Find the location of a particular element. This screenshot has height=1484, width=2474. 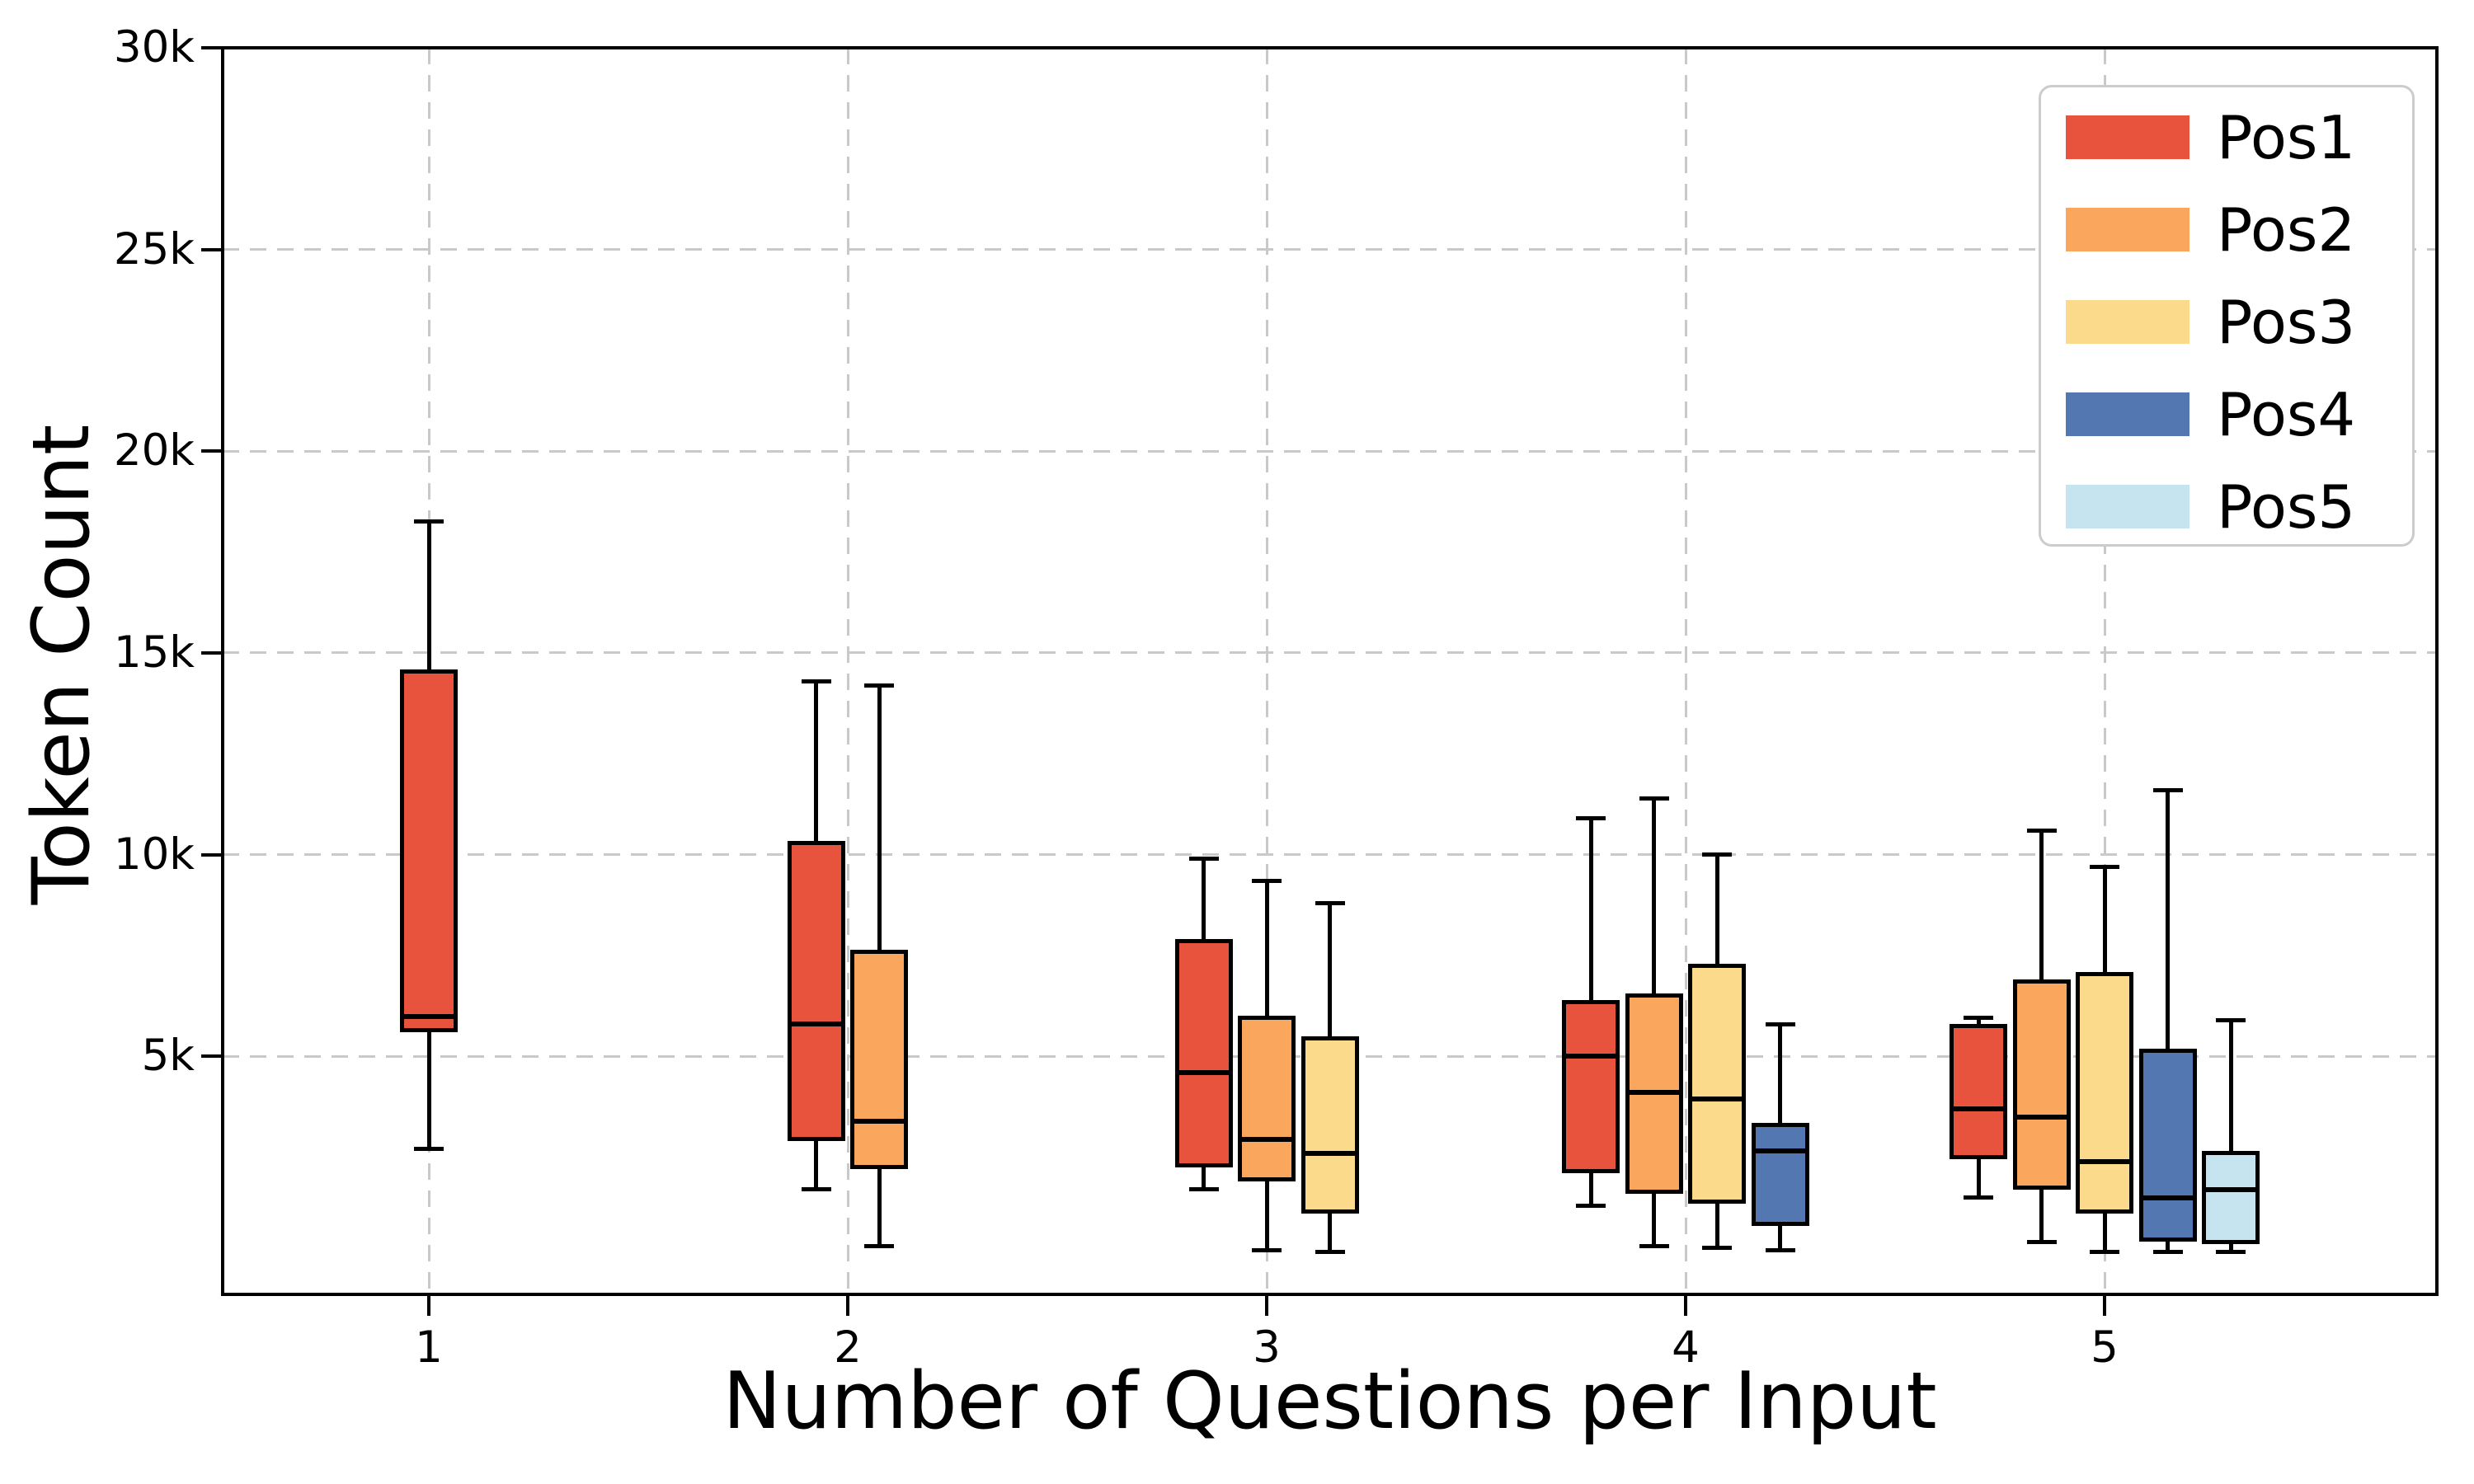

median-pos4-group5 is located at coordinates (2167, 1197).